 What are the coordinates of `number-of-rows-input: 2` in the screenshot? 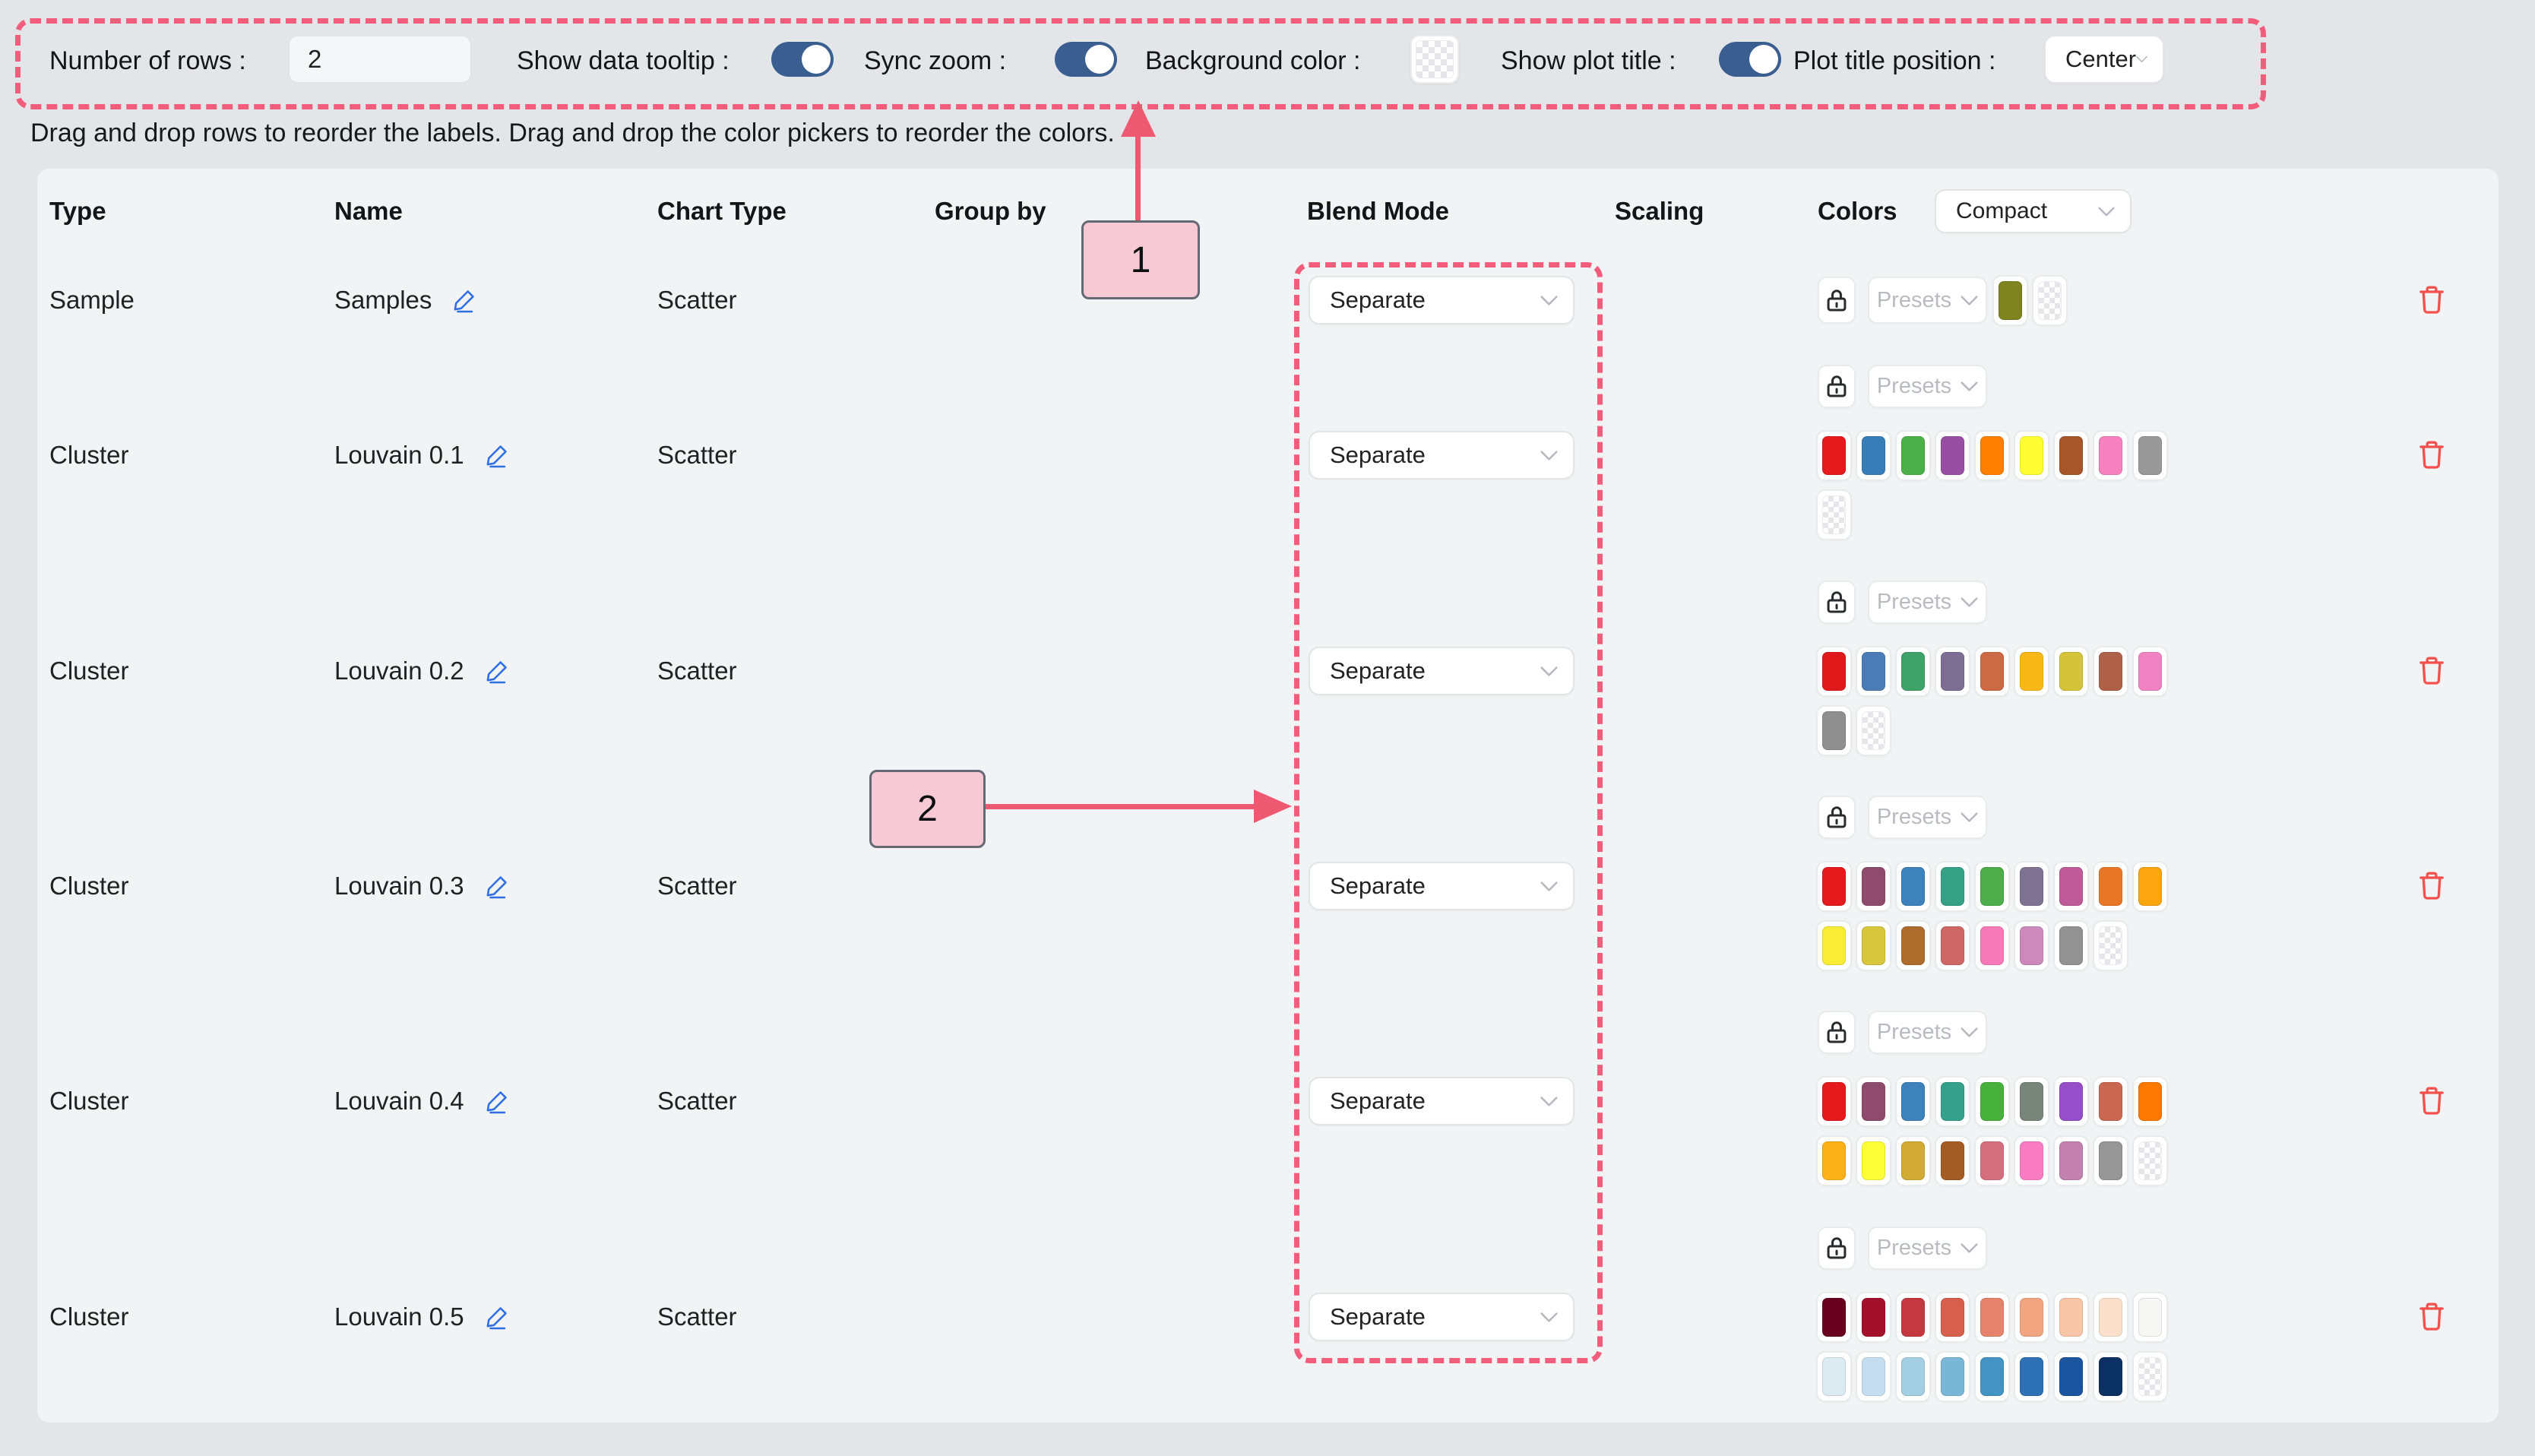 It's located at (380, 59).